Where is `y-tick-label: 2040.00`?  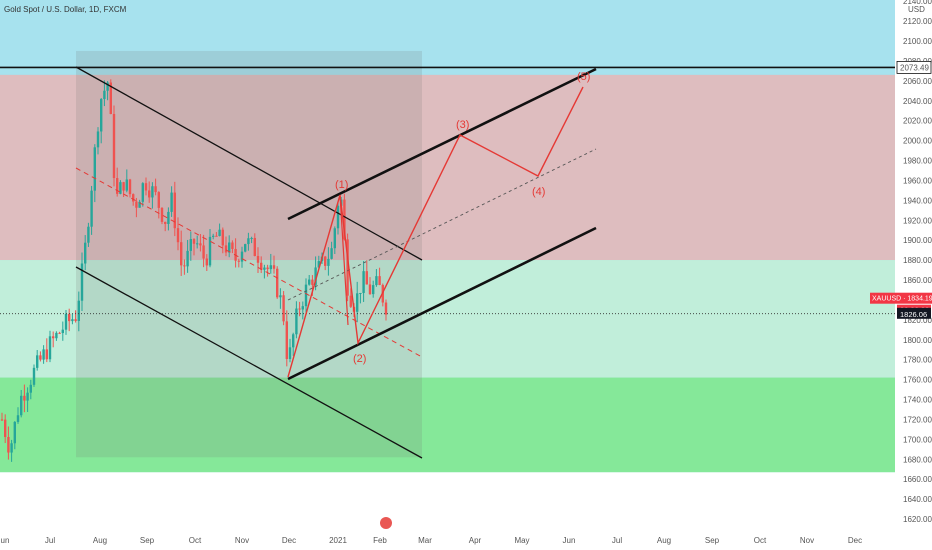
y-tick-label: 2040.00 is located at coordinates (917, 101).